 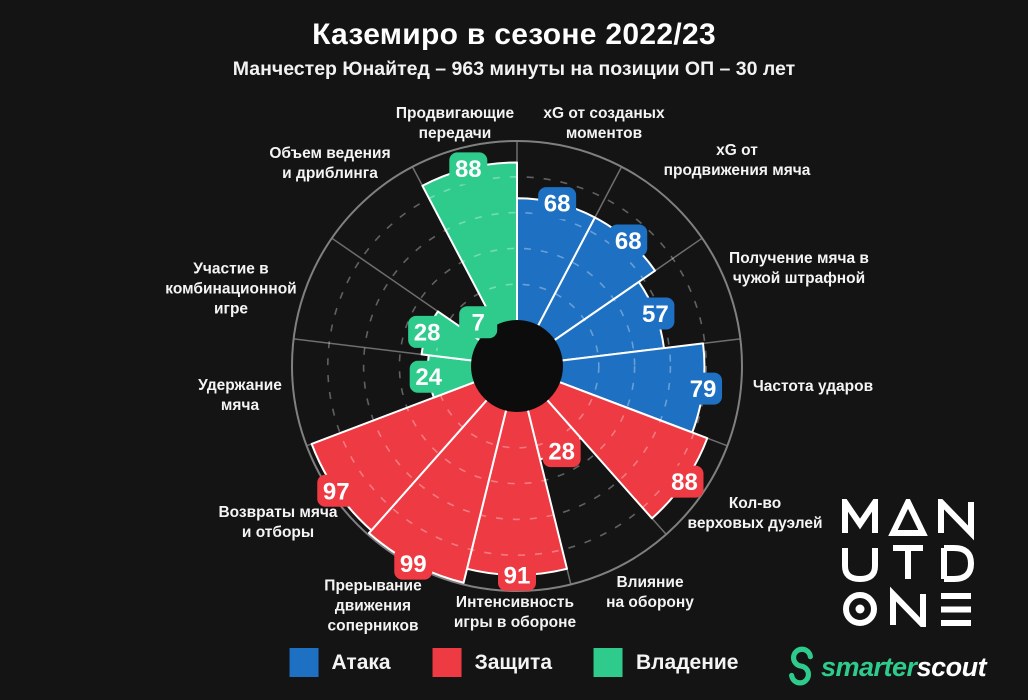 What do you see at coordinates (687, 662) in the screenshot?
I see `legend-label-possession: Владение` at bounding box center [687, 662].